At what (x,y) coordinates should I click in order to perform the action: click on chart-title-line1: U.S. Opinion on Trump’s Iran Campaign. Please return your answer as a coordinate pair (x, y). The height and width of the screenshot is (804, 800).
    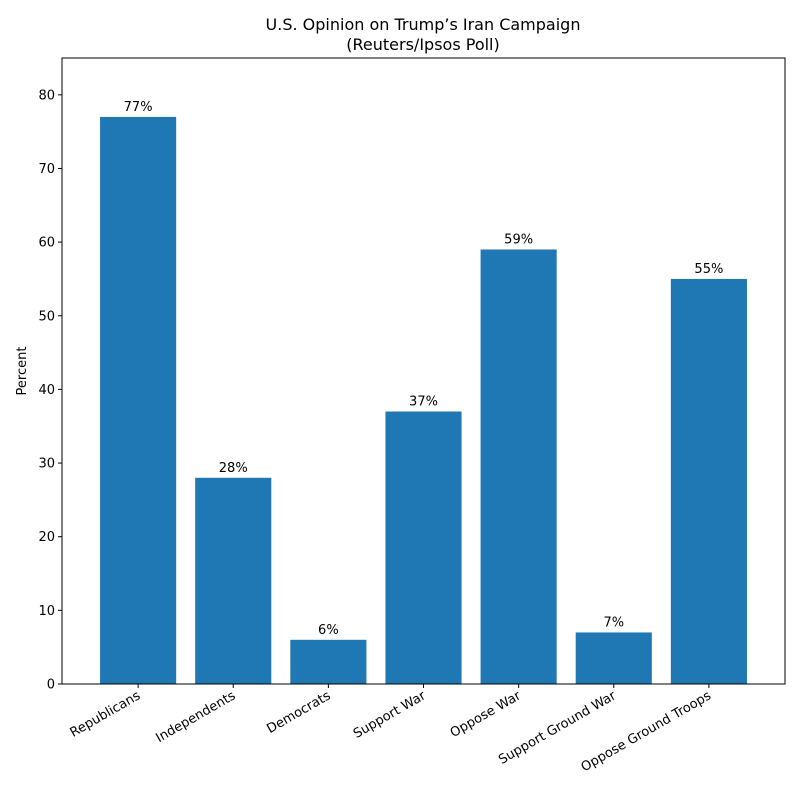
    Looking at the image, I should click on (423, 24).